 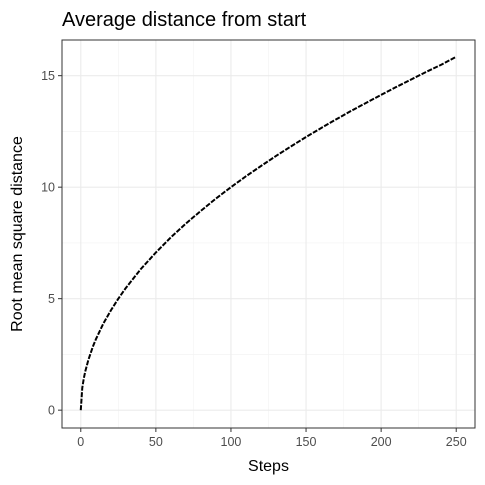 What do you see at coordinates (306, 442) in the screenshot?
I see `x-tick-label: 150` at bounding box center [306, 442].